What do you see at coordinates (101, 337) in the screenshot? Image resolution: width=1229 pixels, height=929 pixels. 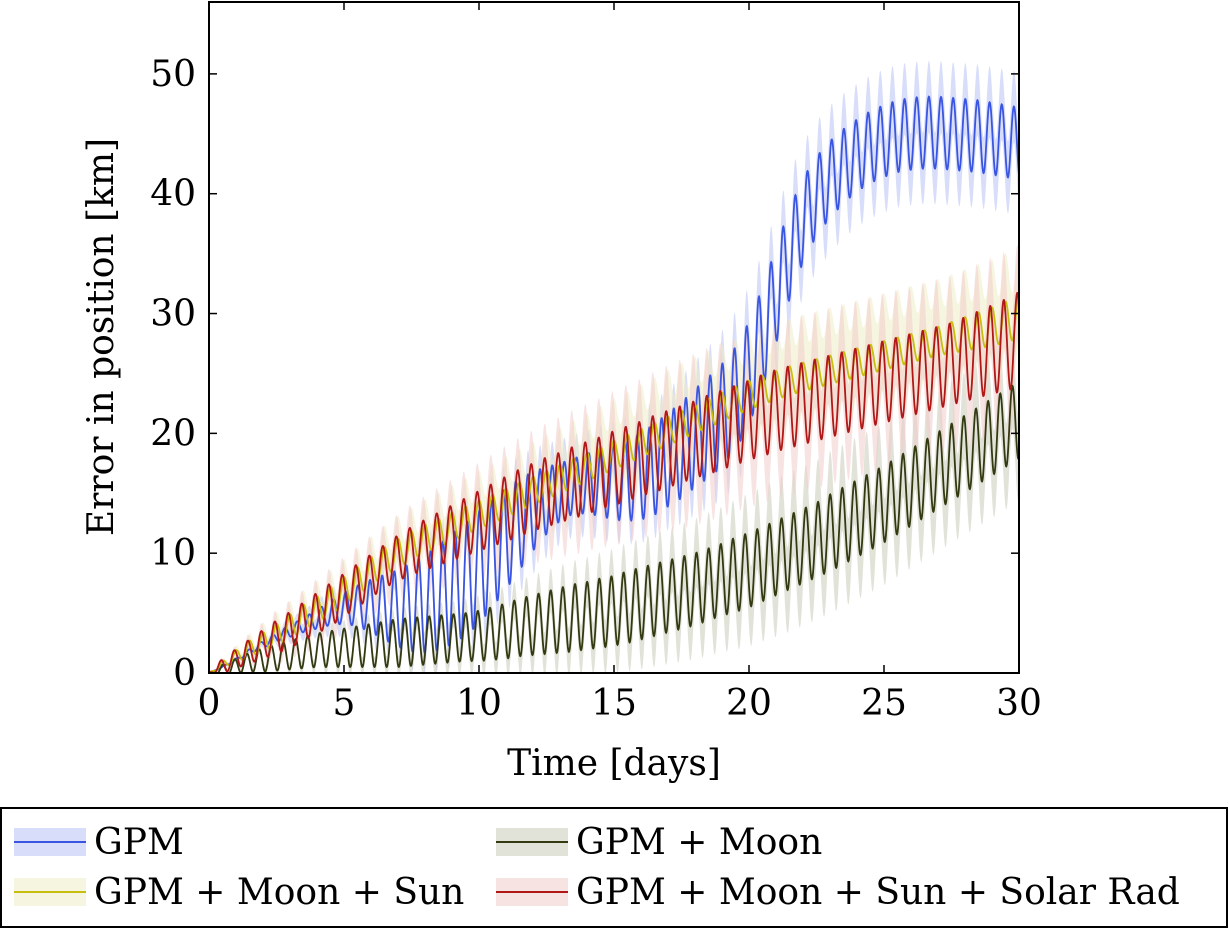 I see `y-axis-label: Error in position [km]` at bounding box center [101, 337].